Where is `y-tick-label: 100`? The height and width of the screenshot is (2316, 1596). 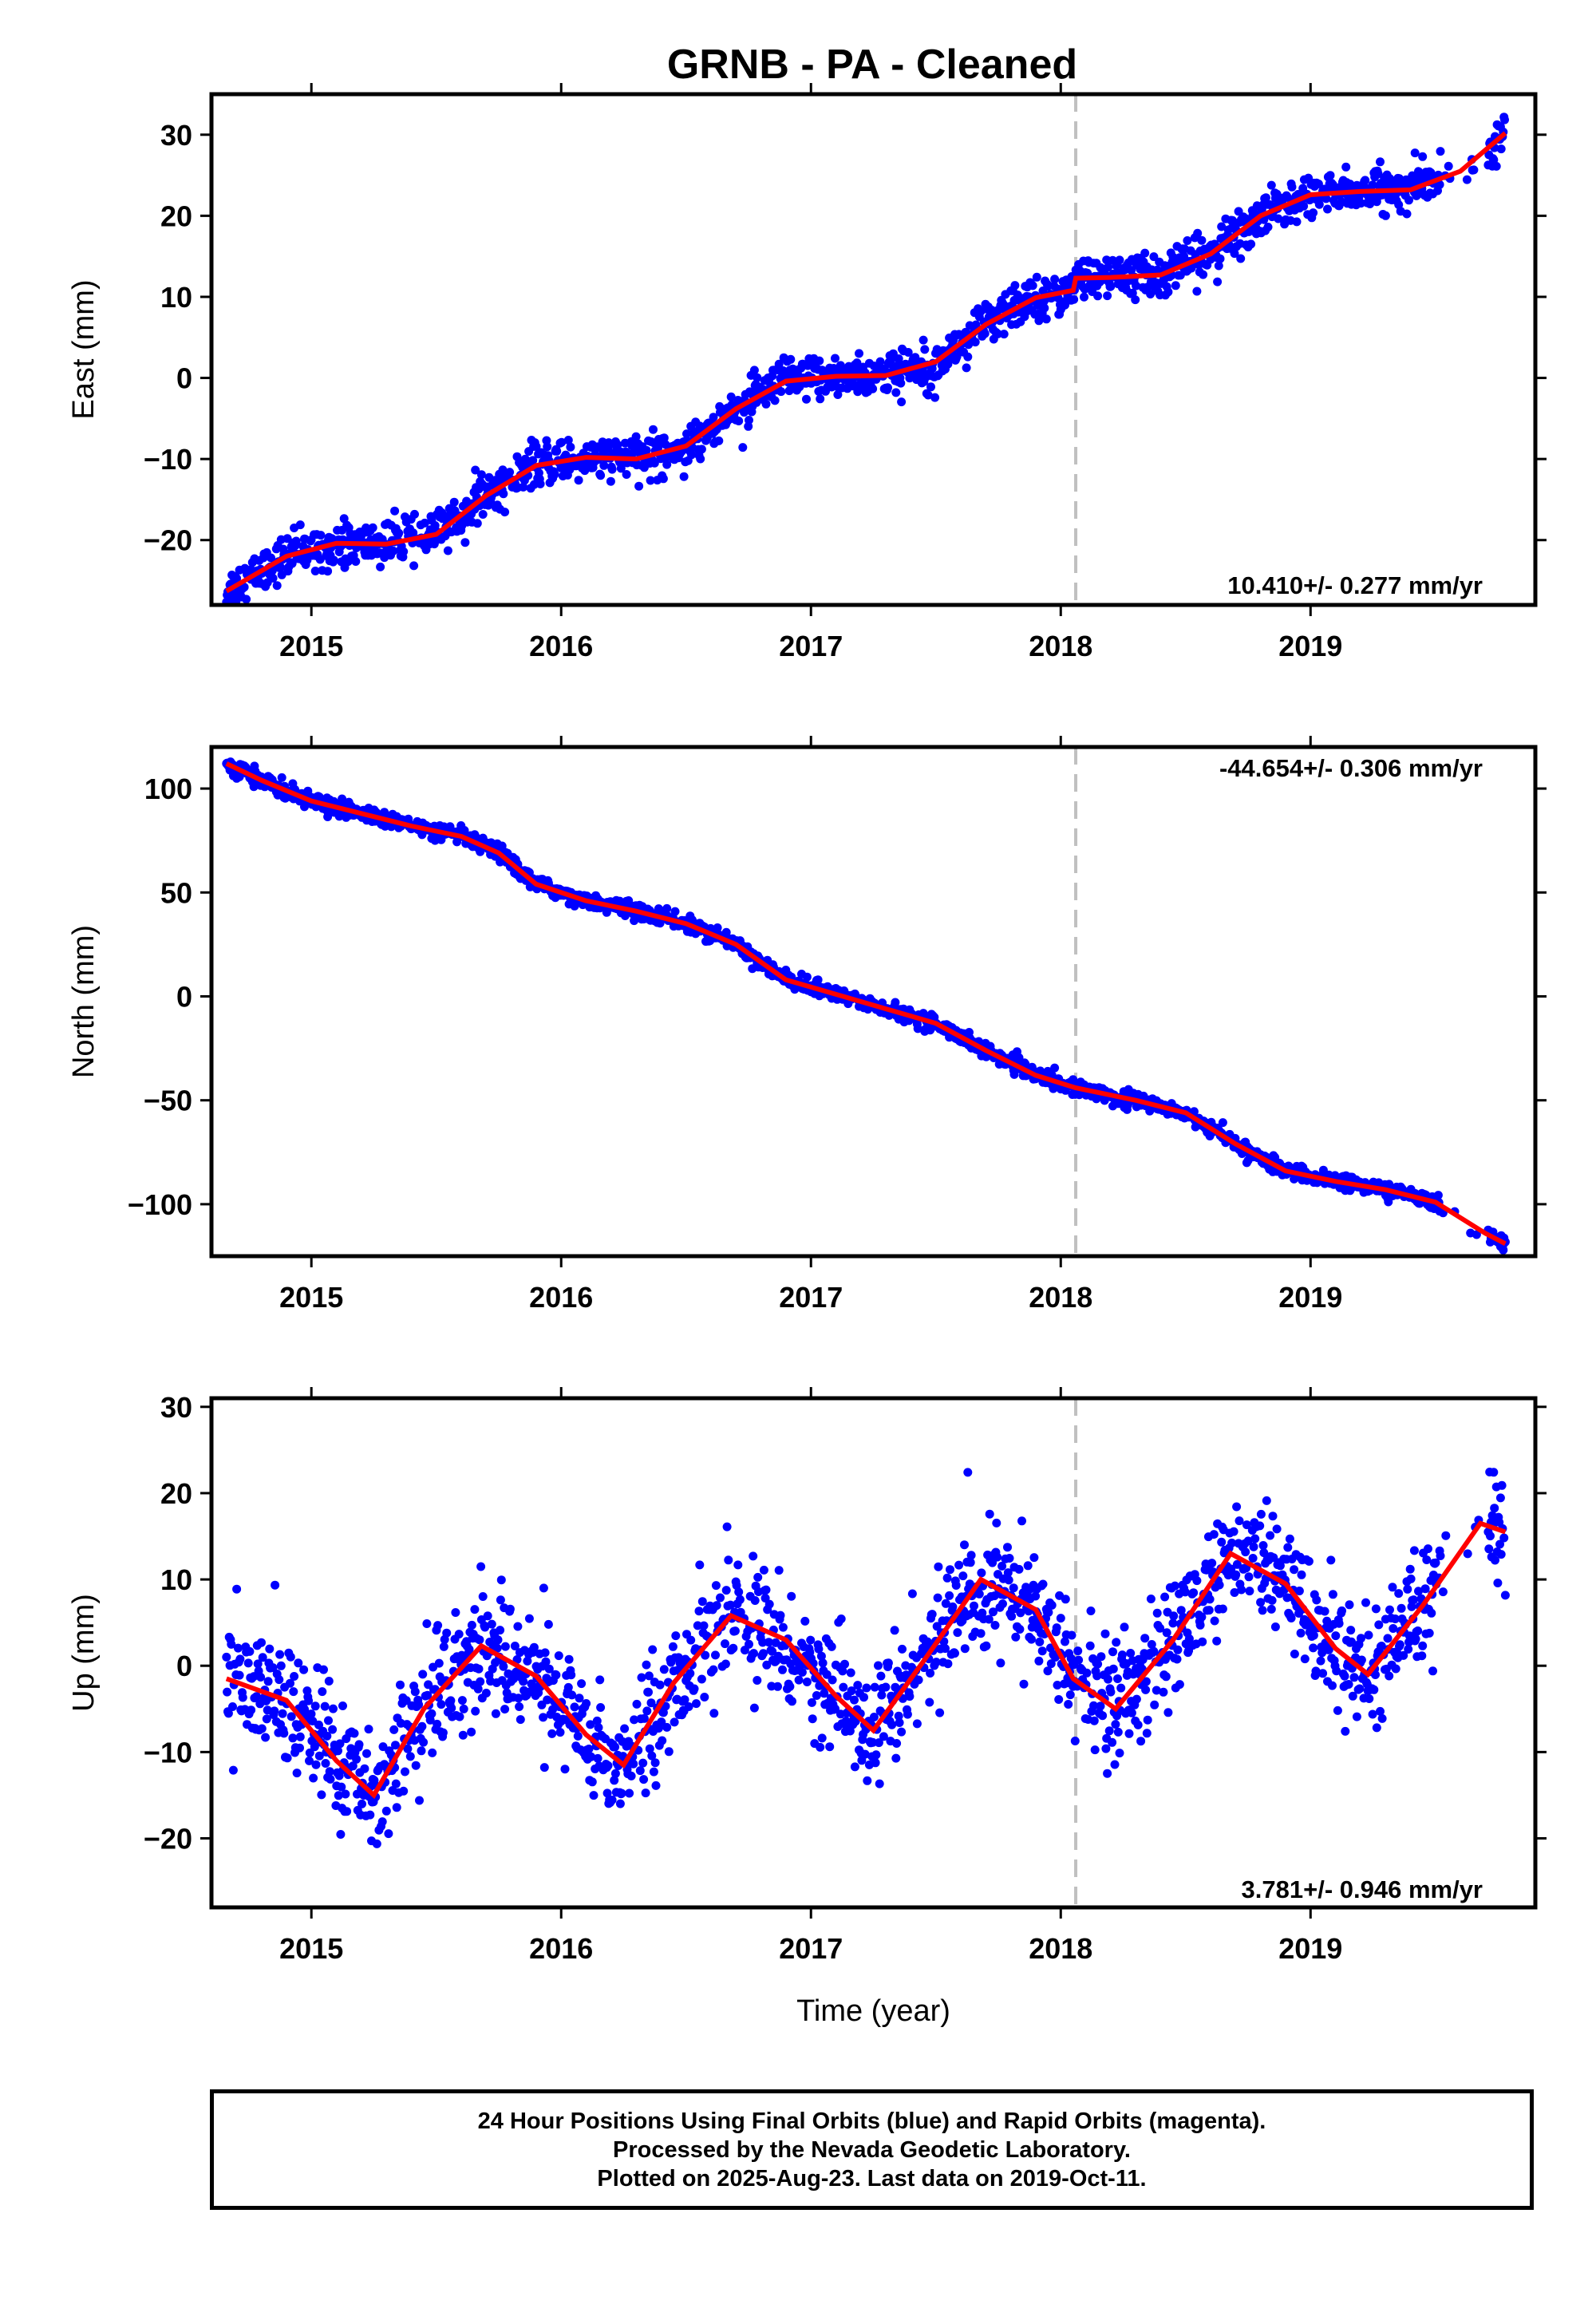 y-tick-label: 100 is located at coordinates (168, 789).